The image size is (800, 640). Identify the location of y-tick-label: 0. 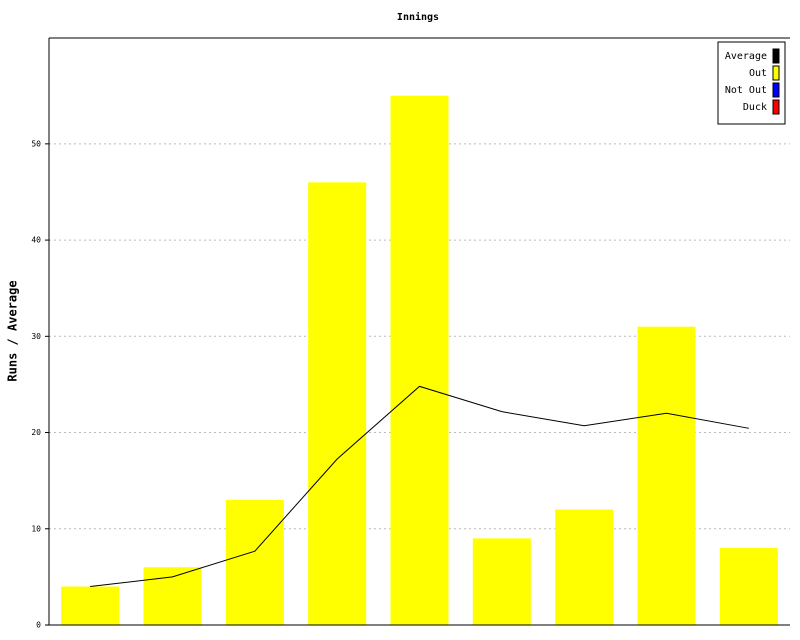
(38, 625).